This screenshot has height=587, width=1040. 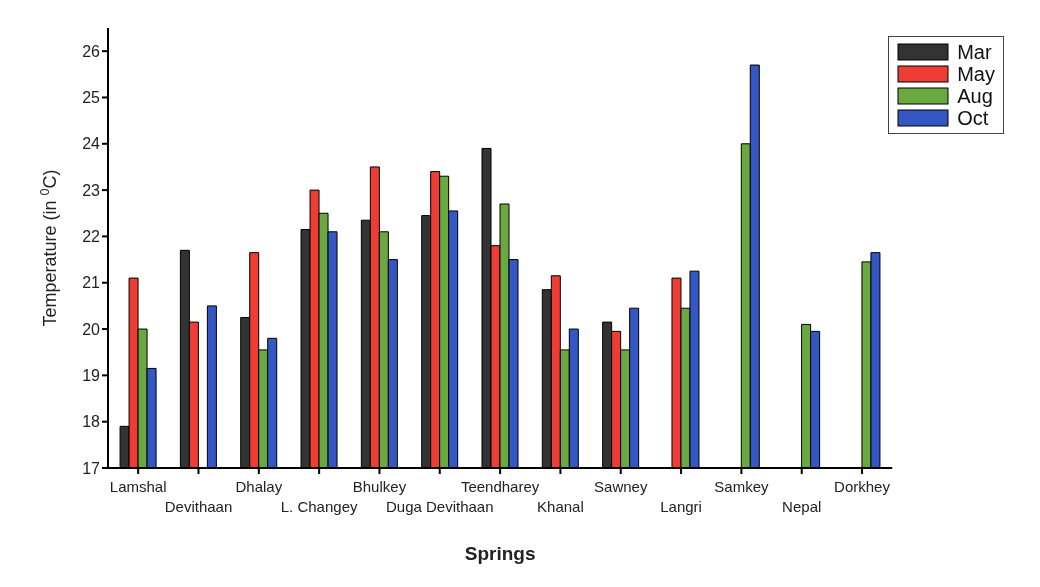 I want to click on x-tick-label: L. Changey, so click(x=319, y=506).